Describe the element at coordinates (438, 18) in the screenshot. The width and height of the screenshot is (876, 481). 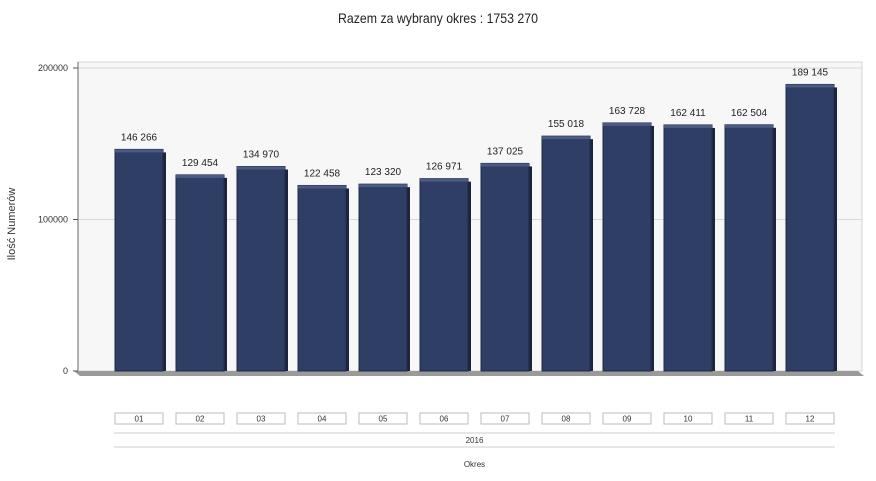
I see `chart-title: Razem za wybrany okres : 1753 270` at that location.